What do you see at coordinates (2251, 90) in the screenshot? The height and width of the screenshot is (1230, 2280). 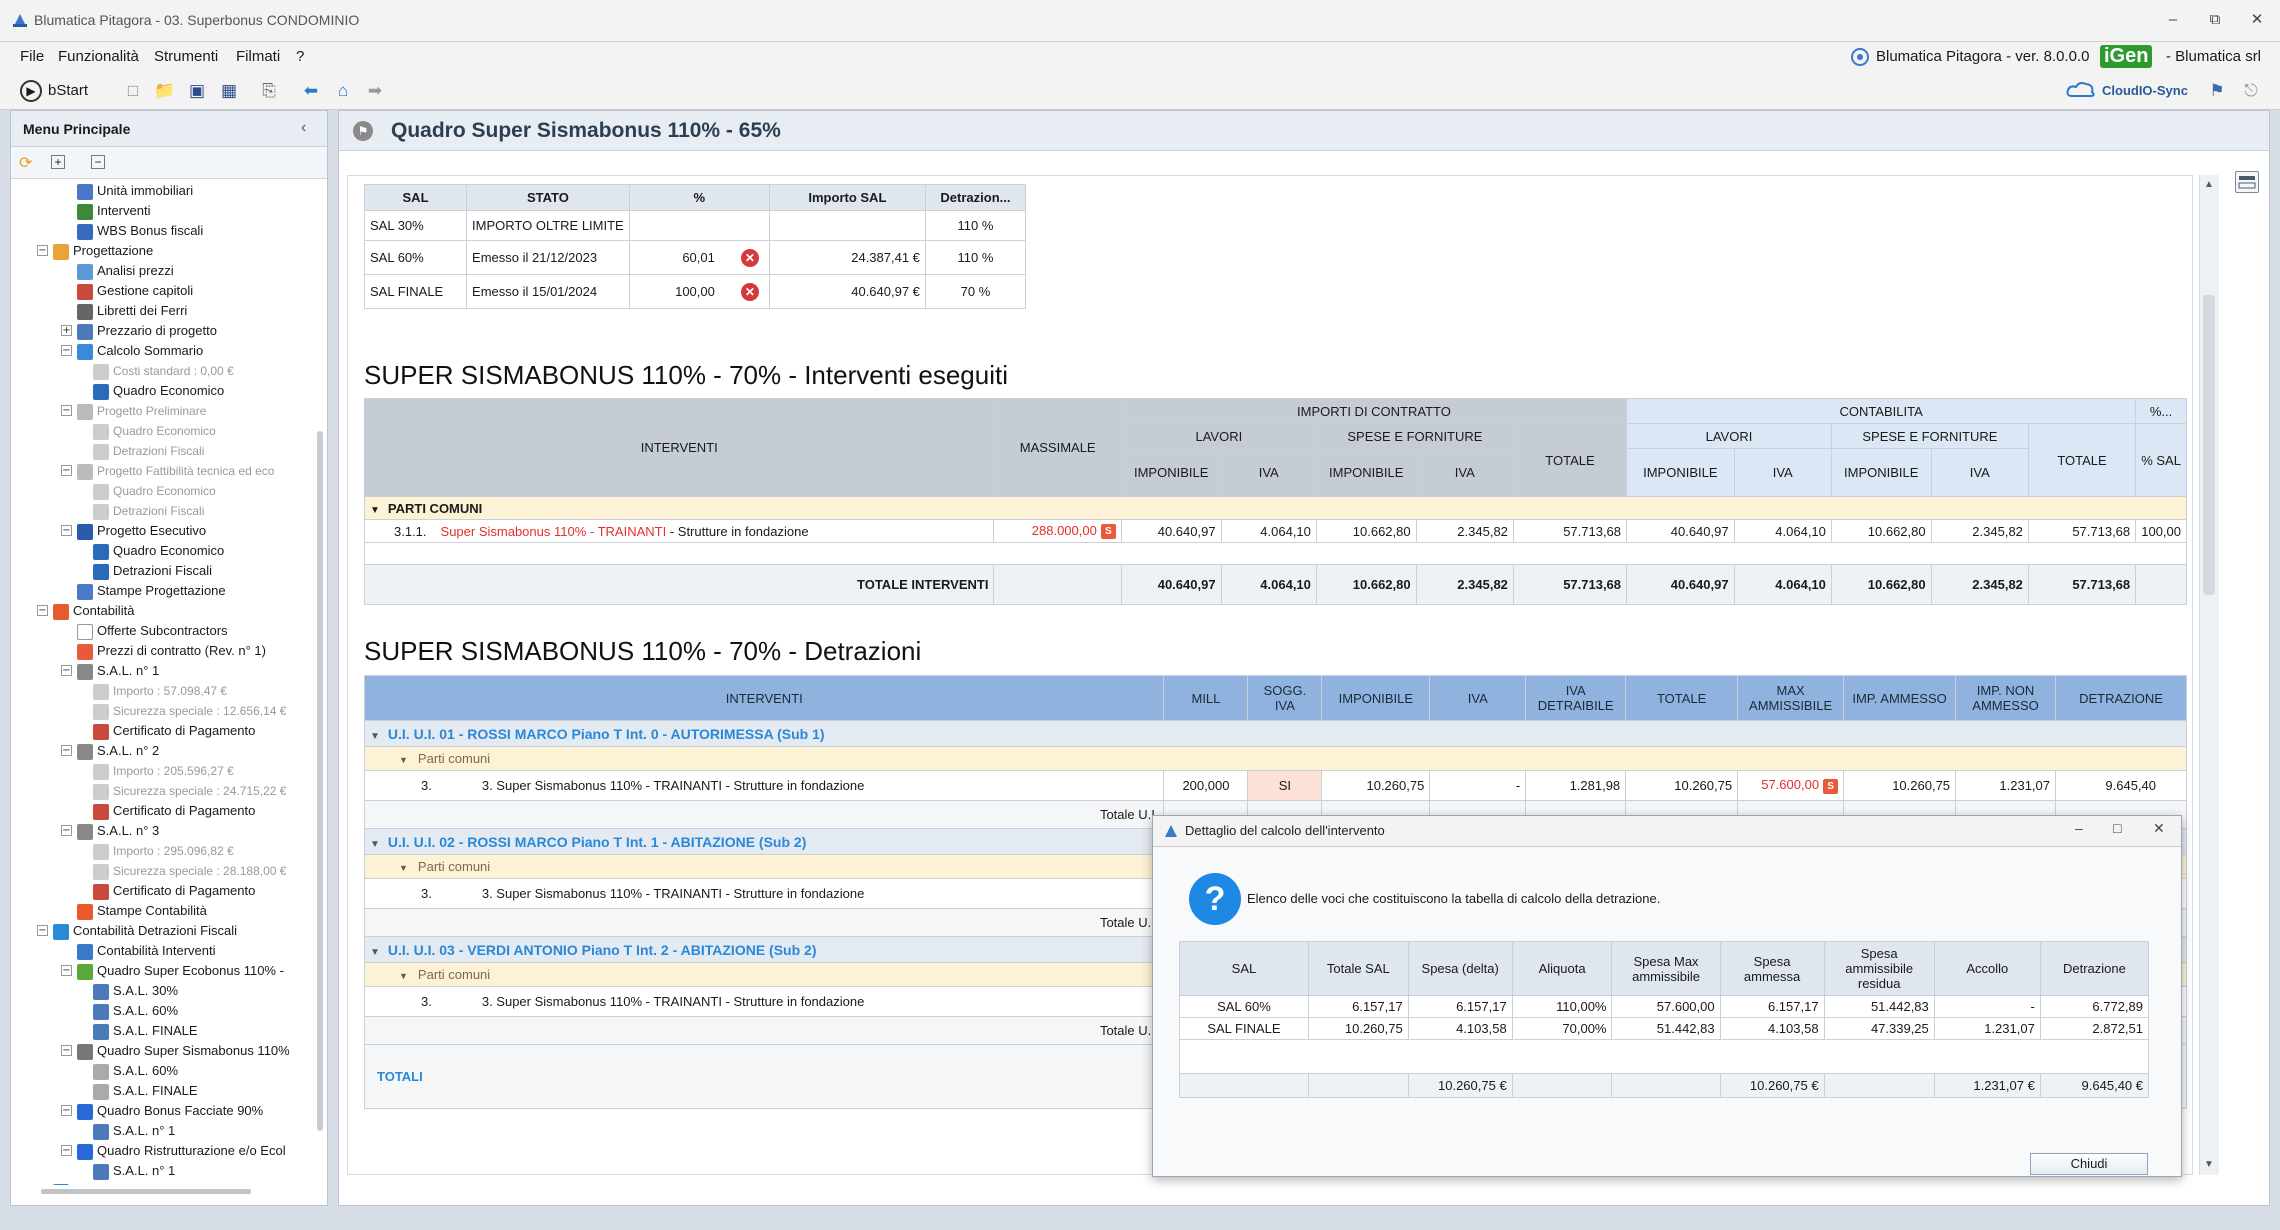 I see `logout-icon: ⎋` at bounding box center [2251, 90].